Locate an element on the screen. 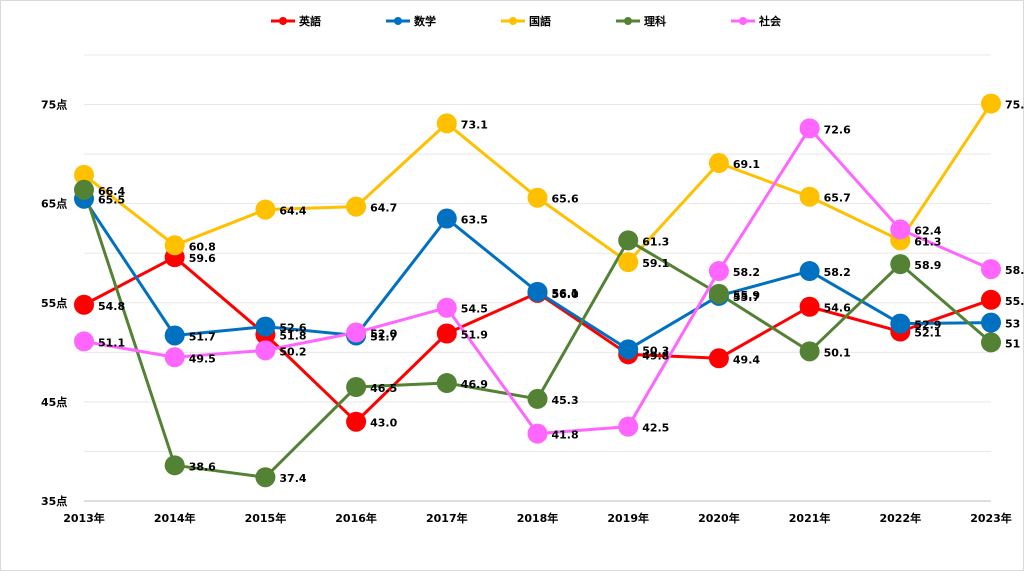 The image size is (1024, 576). data-label: 50.1 is located at coordinates (837, 352).